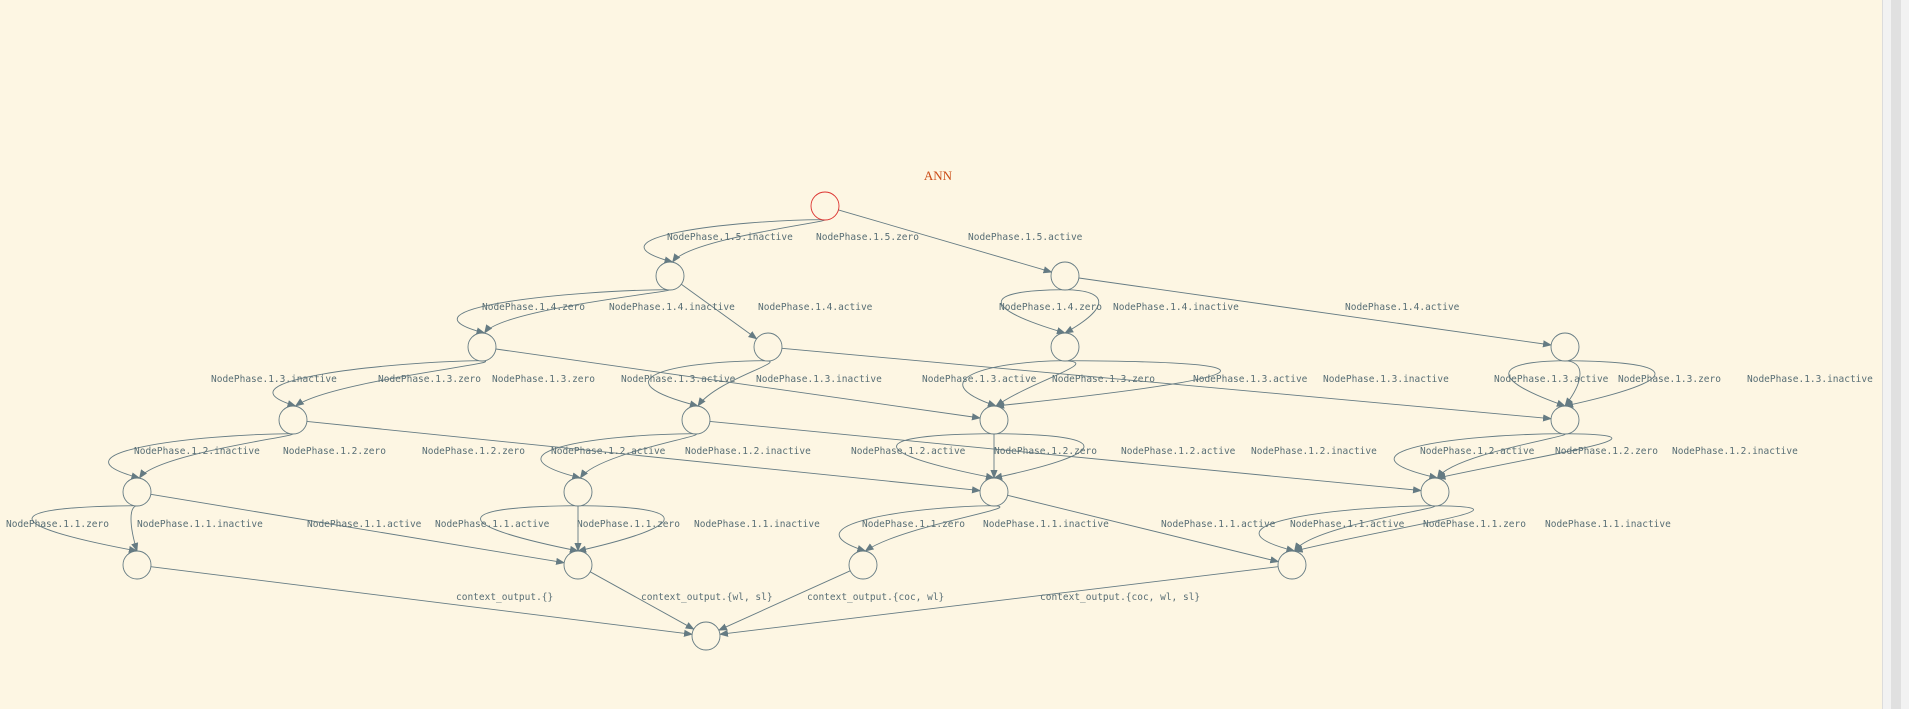 This screenshot has height=709, width=1909. Describe the element at coordinates (1315, 312) in the screenshot. I see `edge-n2-n6` at that location.